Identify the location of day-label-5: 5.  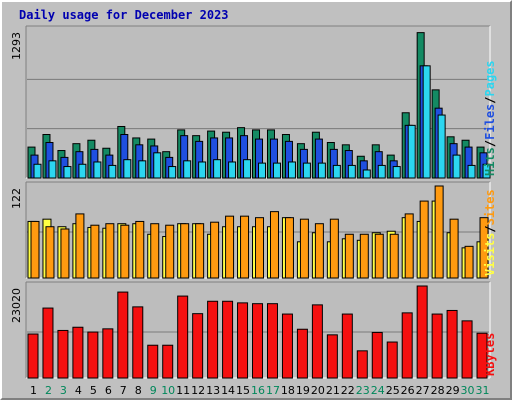
(93, 390).